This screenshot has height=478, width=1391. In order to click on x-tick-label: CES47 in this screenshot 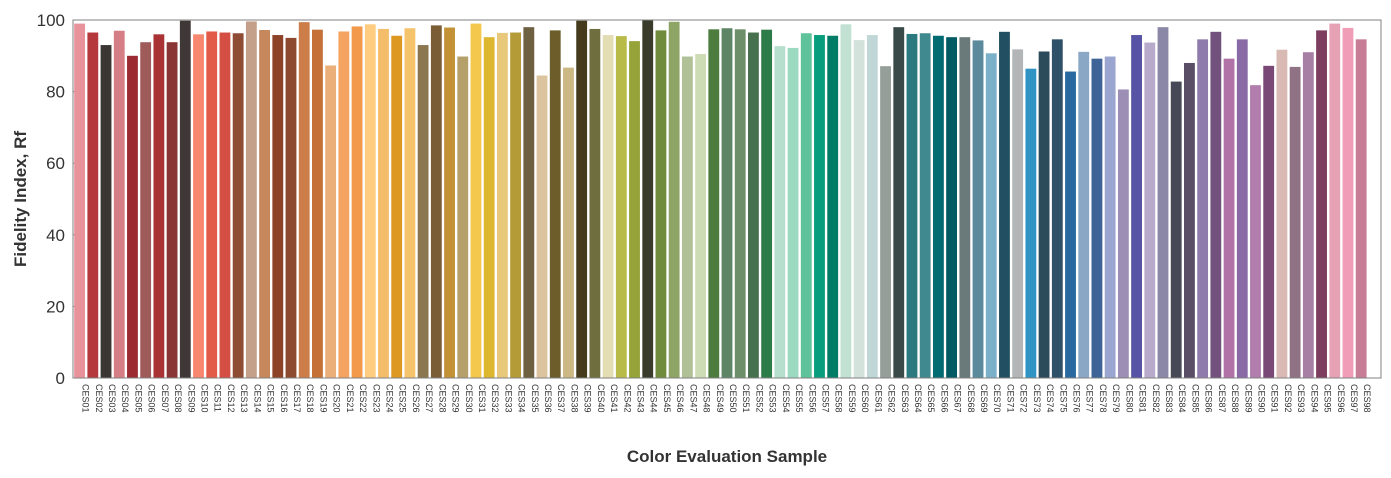, I will do `click(693, 398)`.